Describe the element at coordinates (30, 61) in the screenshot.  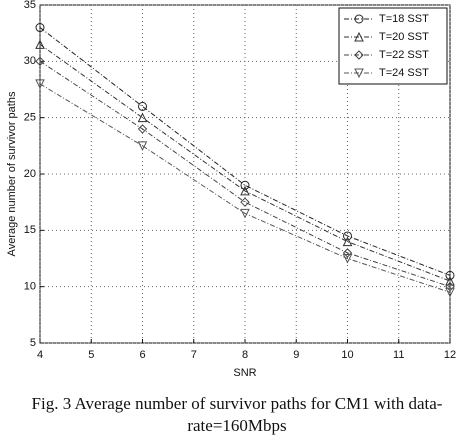
I see `y-tick-label: 30` at that location.